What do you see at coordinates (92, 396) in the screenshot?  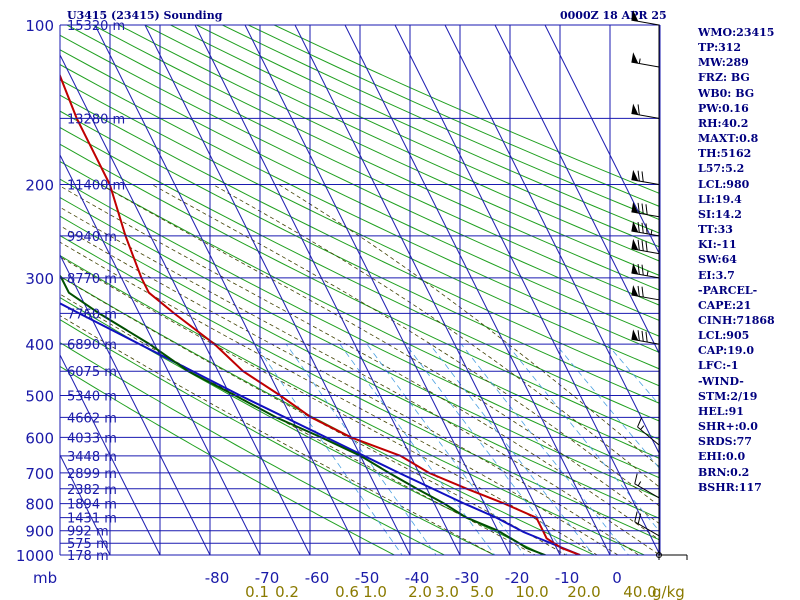 I see `height-label: 5340 m` at bounding box center [92, 396].